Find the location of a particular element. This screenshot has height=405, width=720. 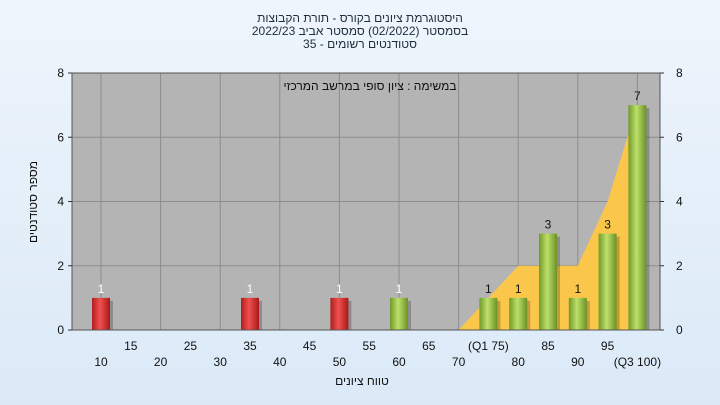

quartile-area is located at coordinates (548, 217).